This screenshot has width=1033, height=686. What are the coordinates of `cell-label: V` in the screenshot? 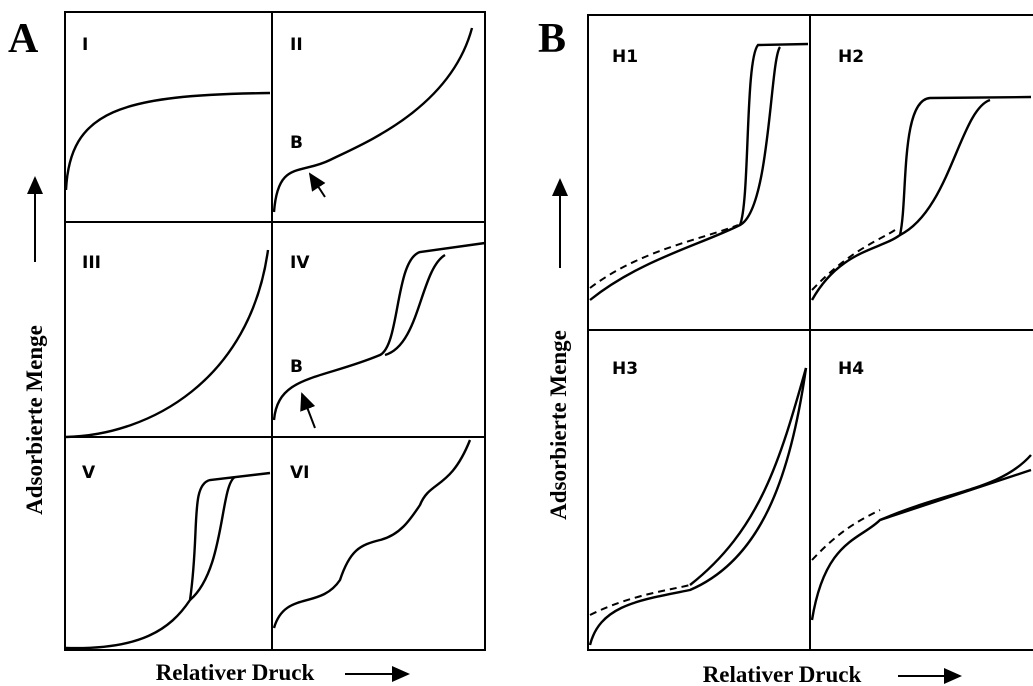 It's located at (89, 473).